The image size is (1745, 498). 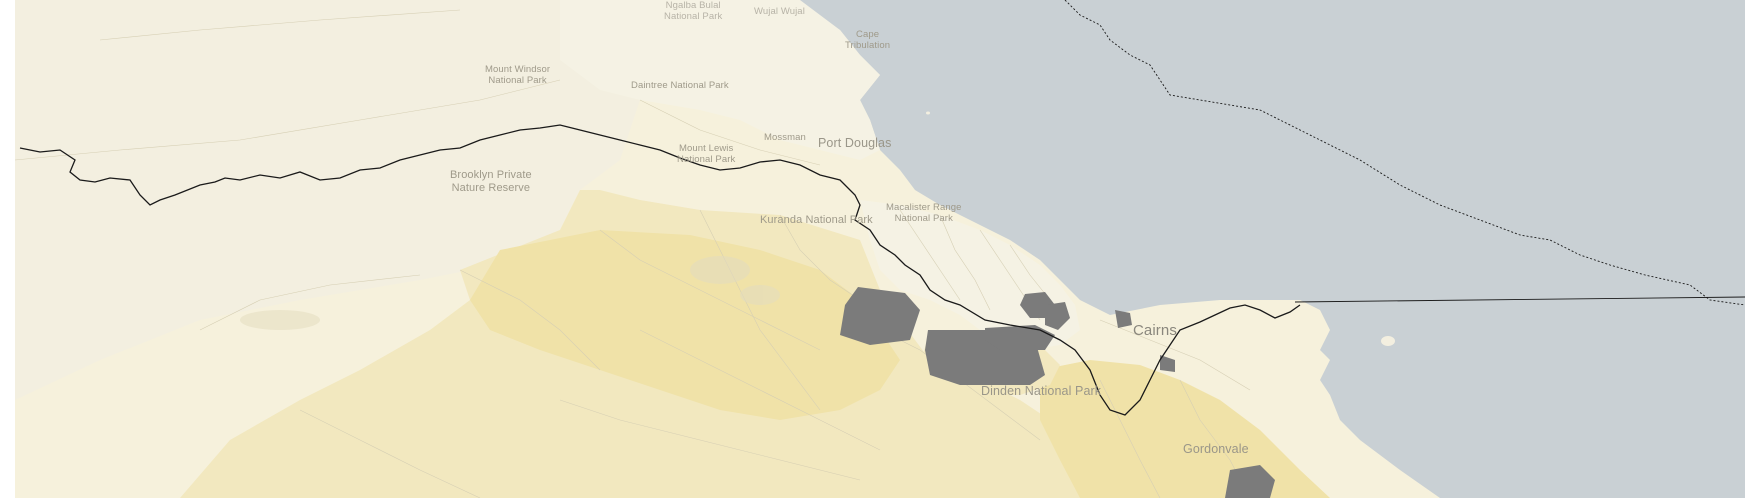 I want to click on highlighted-areas, so click(x=1057, y=392).